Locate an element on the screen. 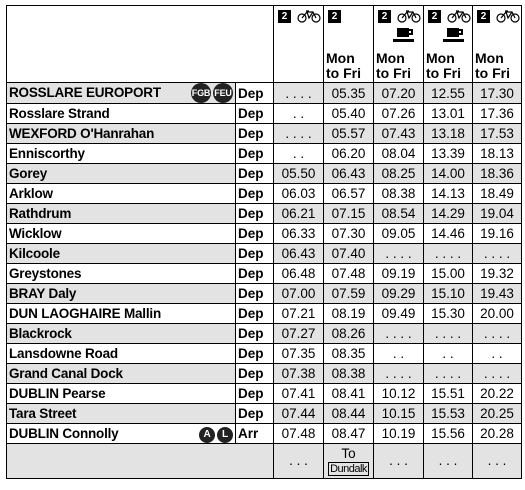 Image resolution: width=525 pixels, height=490 pixels. footer-row: . . . To Dundalk . . . . . . . . . is located at coordinates (264, 461).